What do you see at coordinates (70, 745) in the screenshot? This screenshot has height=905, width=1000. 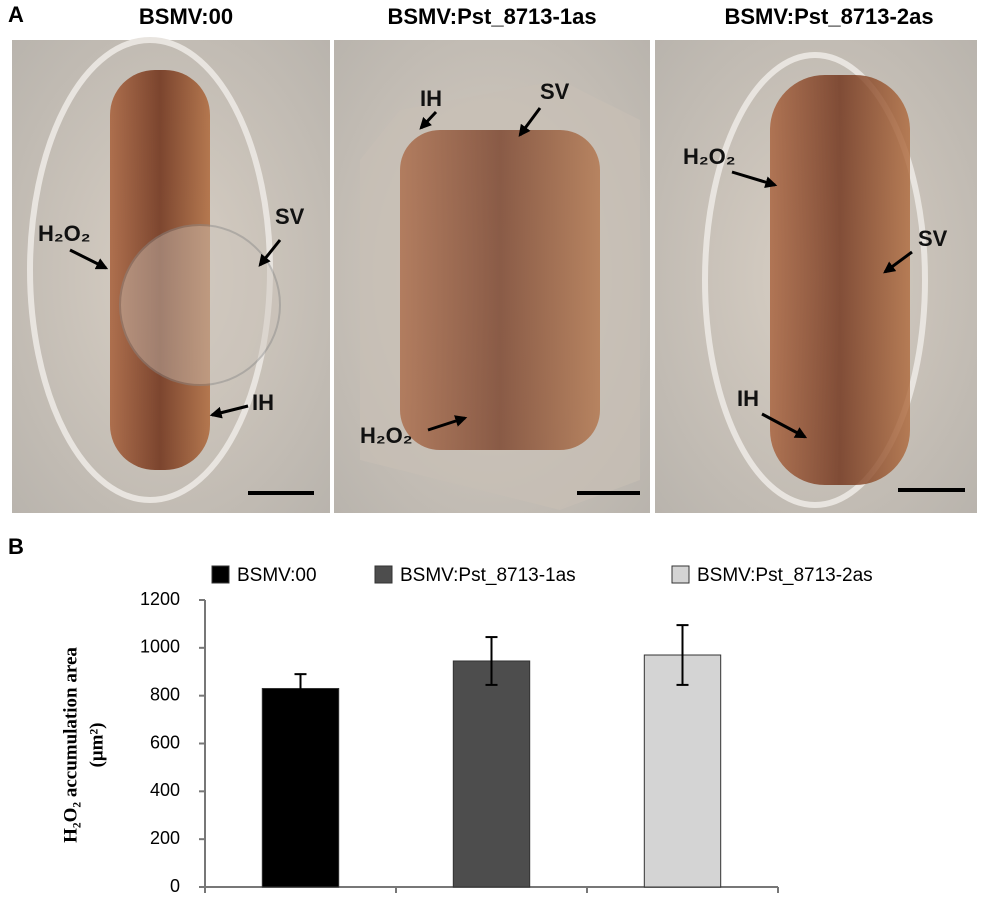 I see `y-axis-label: H₂O₂ accumulation area` at bounding box center [70, 745].